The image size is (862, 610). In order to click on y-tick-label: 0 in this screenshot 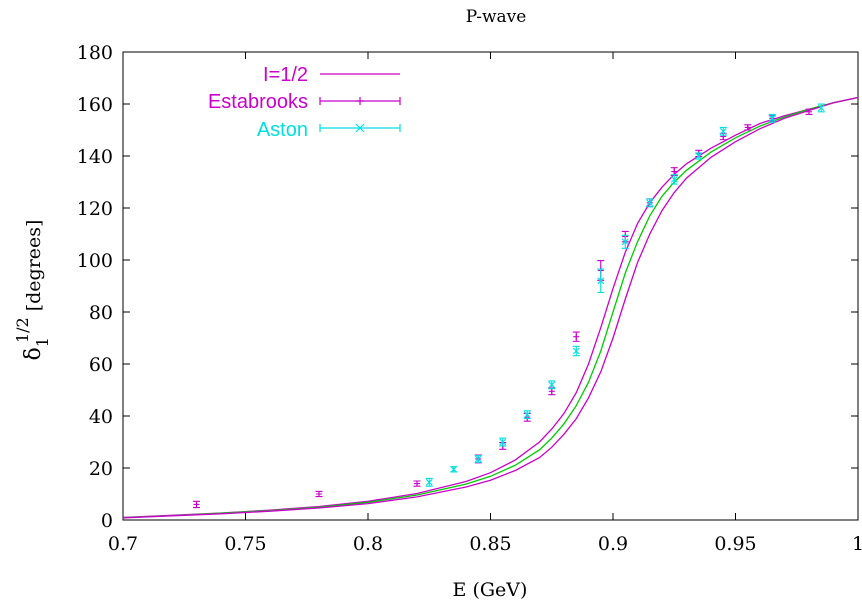, I will do `click(107, 521)`.